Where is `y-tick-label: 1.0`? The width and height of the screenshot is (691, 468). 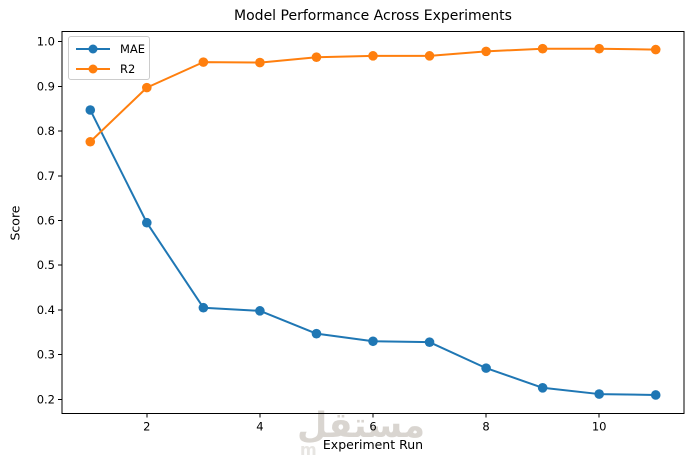 y-tick-label: 1.0 is located at coordinates (46, 42).